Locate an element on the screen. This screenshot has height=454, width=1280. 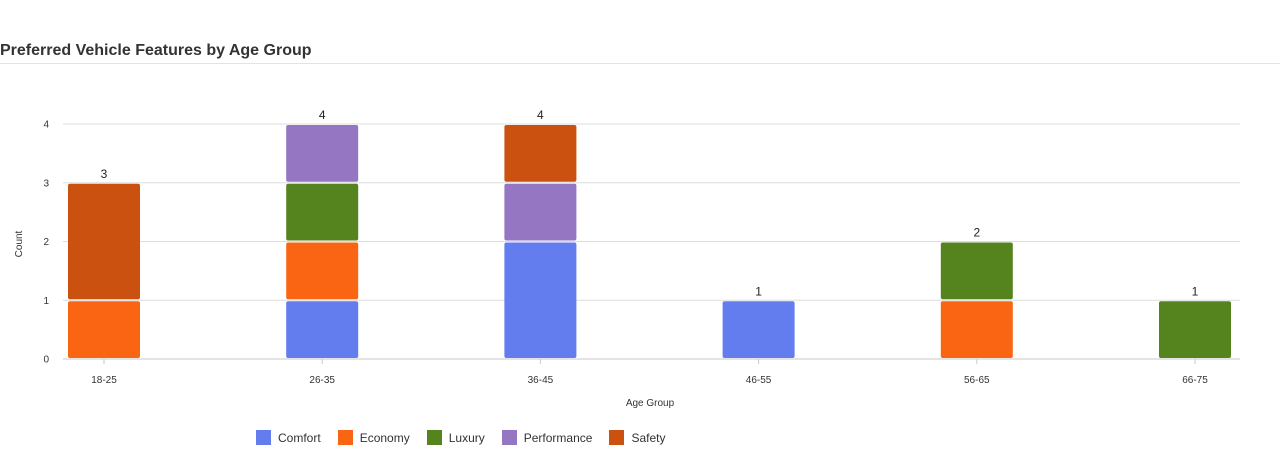
x-tick-label: 18-25 is located at coordinates (104, 380).